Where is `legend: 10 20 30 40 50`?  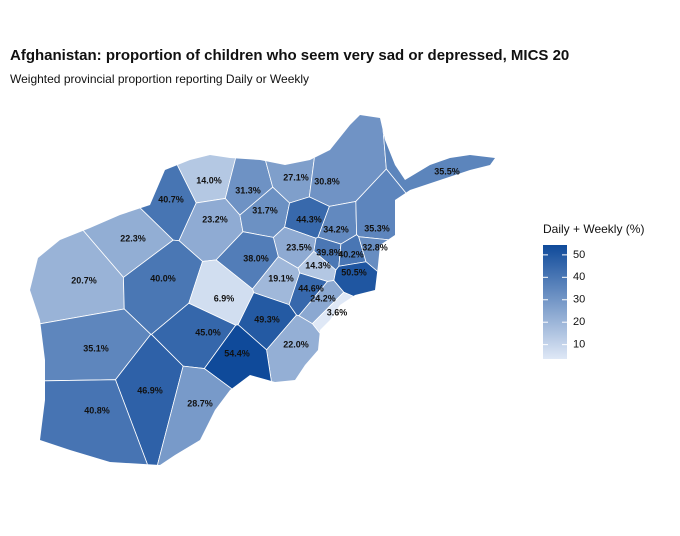
legend: 10 20 30 40 50 is located at coordinates (564, 300).